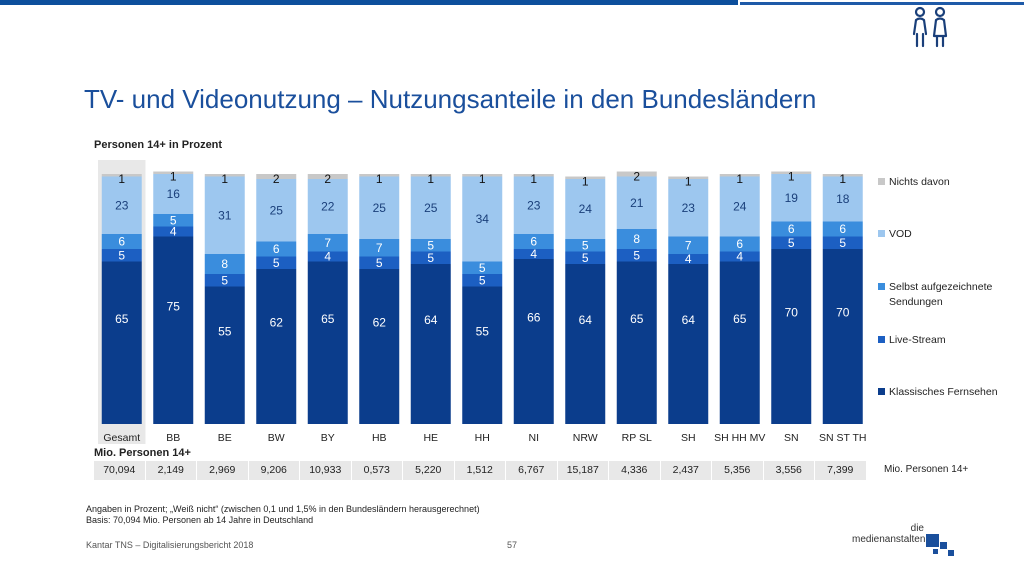  What do you see at coordinates (583, 470) in the screenshot?
I see `mio-cell: 15,187` at bounding box center [583, 470].